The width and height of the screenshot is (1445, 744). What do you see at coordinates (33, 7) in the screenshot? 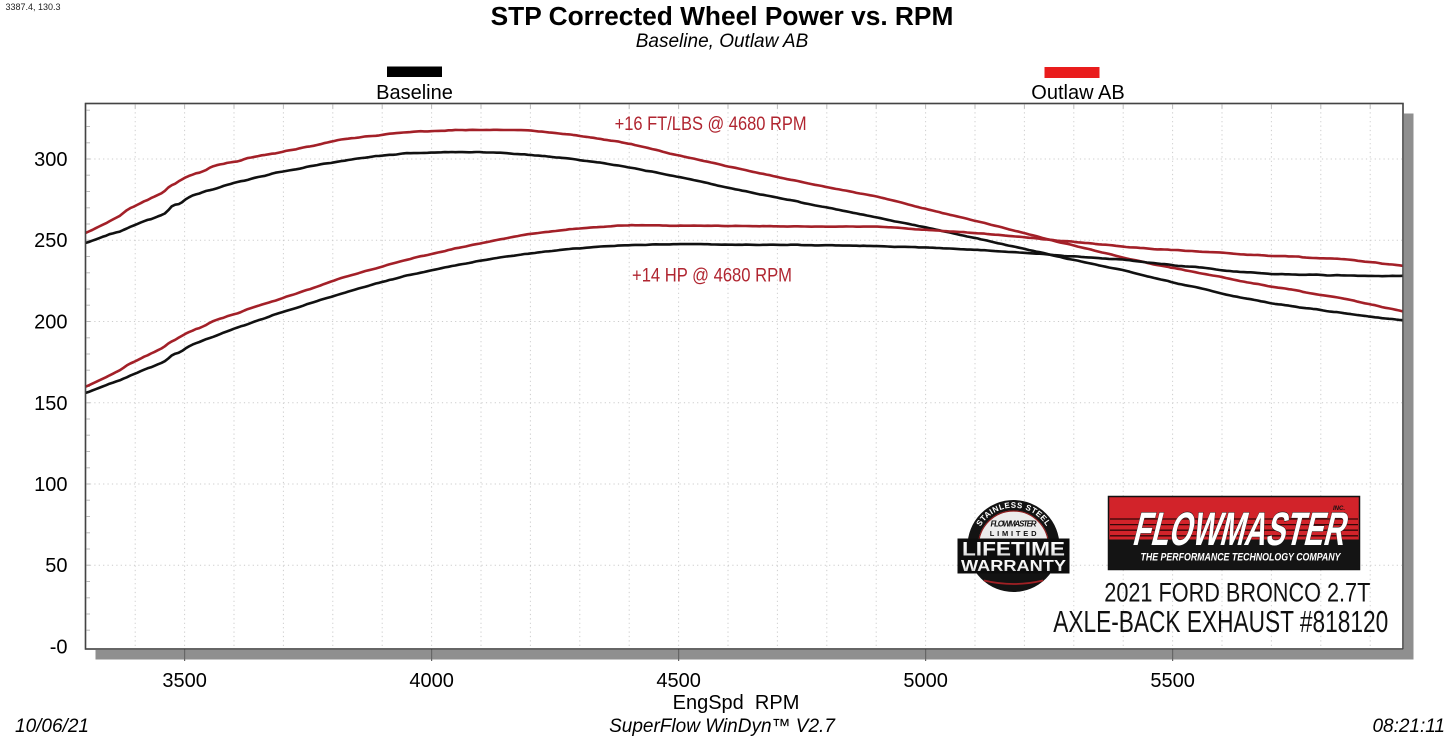
I see `svg-text: 3387.4, 130.3` at bounding box center [33, 7].